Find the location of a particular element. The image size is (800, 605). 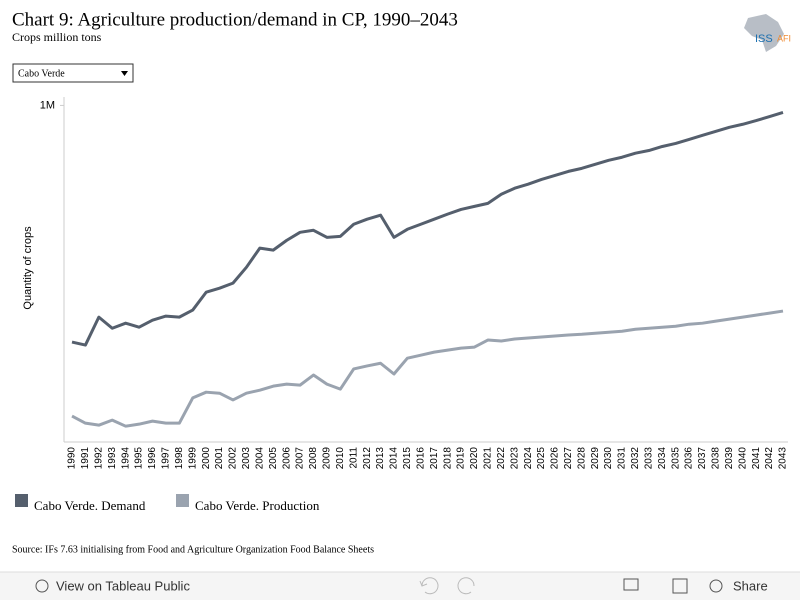

logo: ISS is located at coordinates (764, 39).